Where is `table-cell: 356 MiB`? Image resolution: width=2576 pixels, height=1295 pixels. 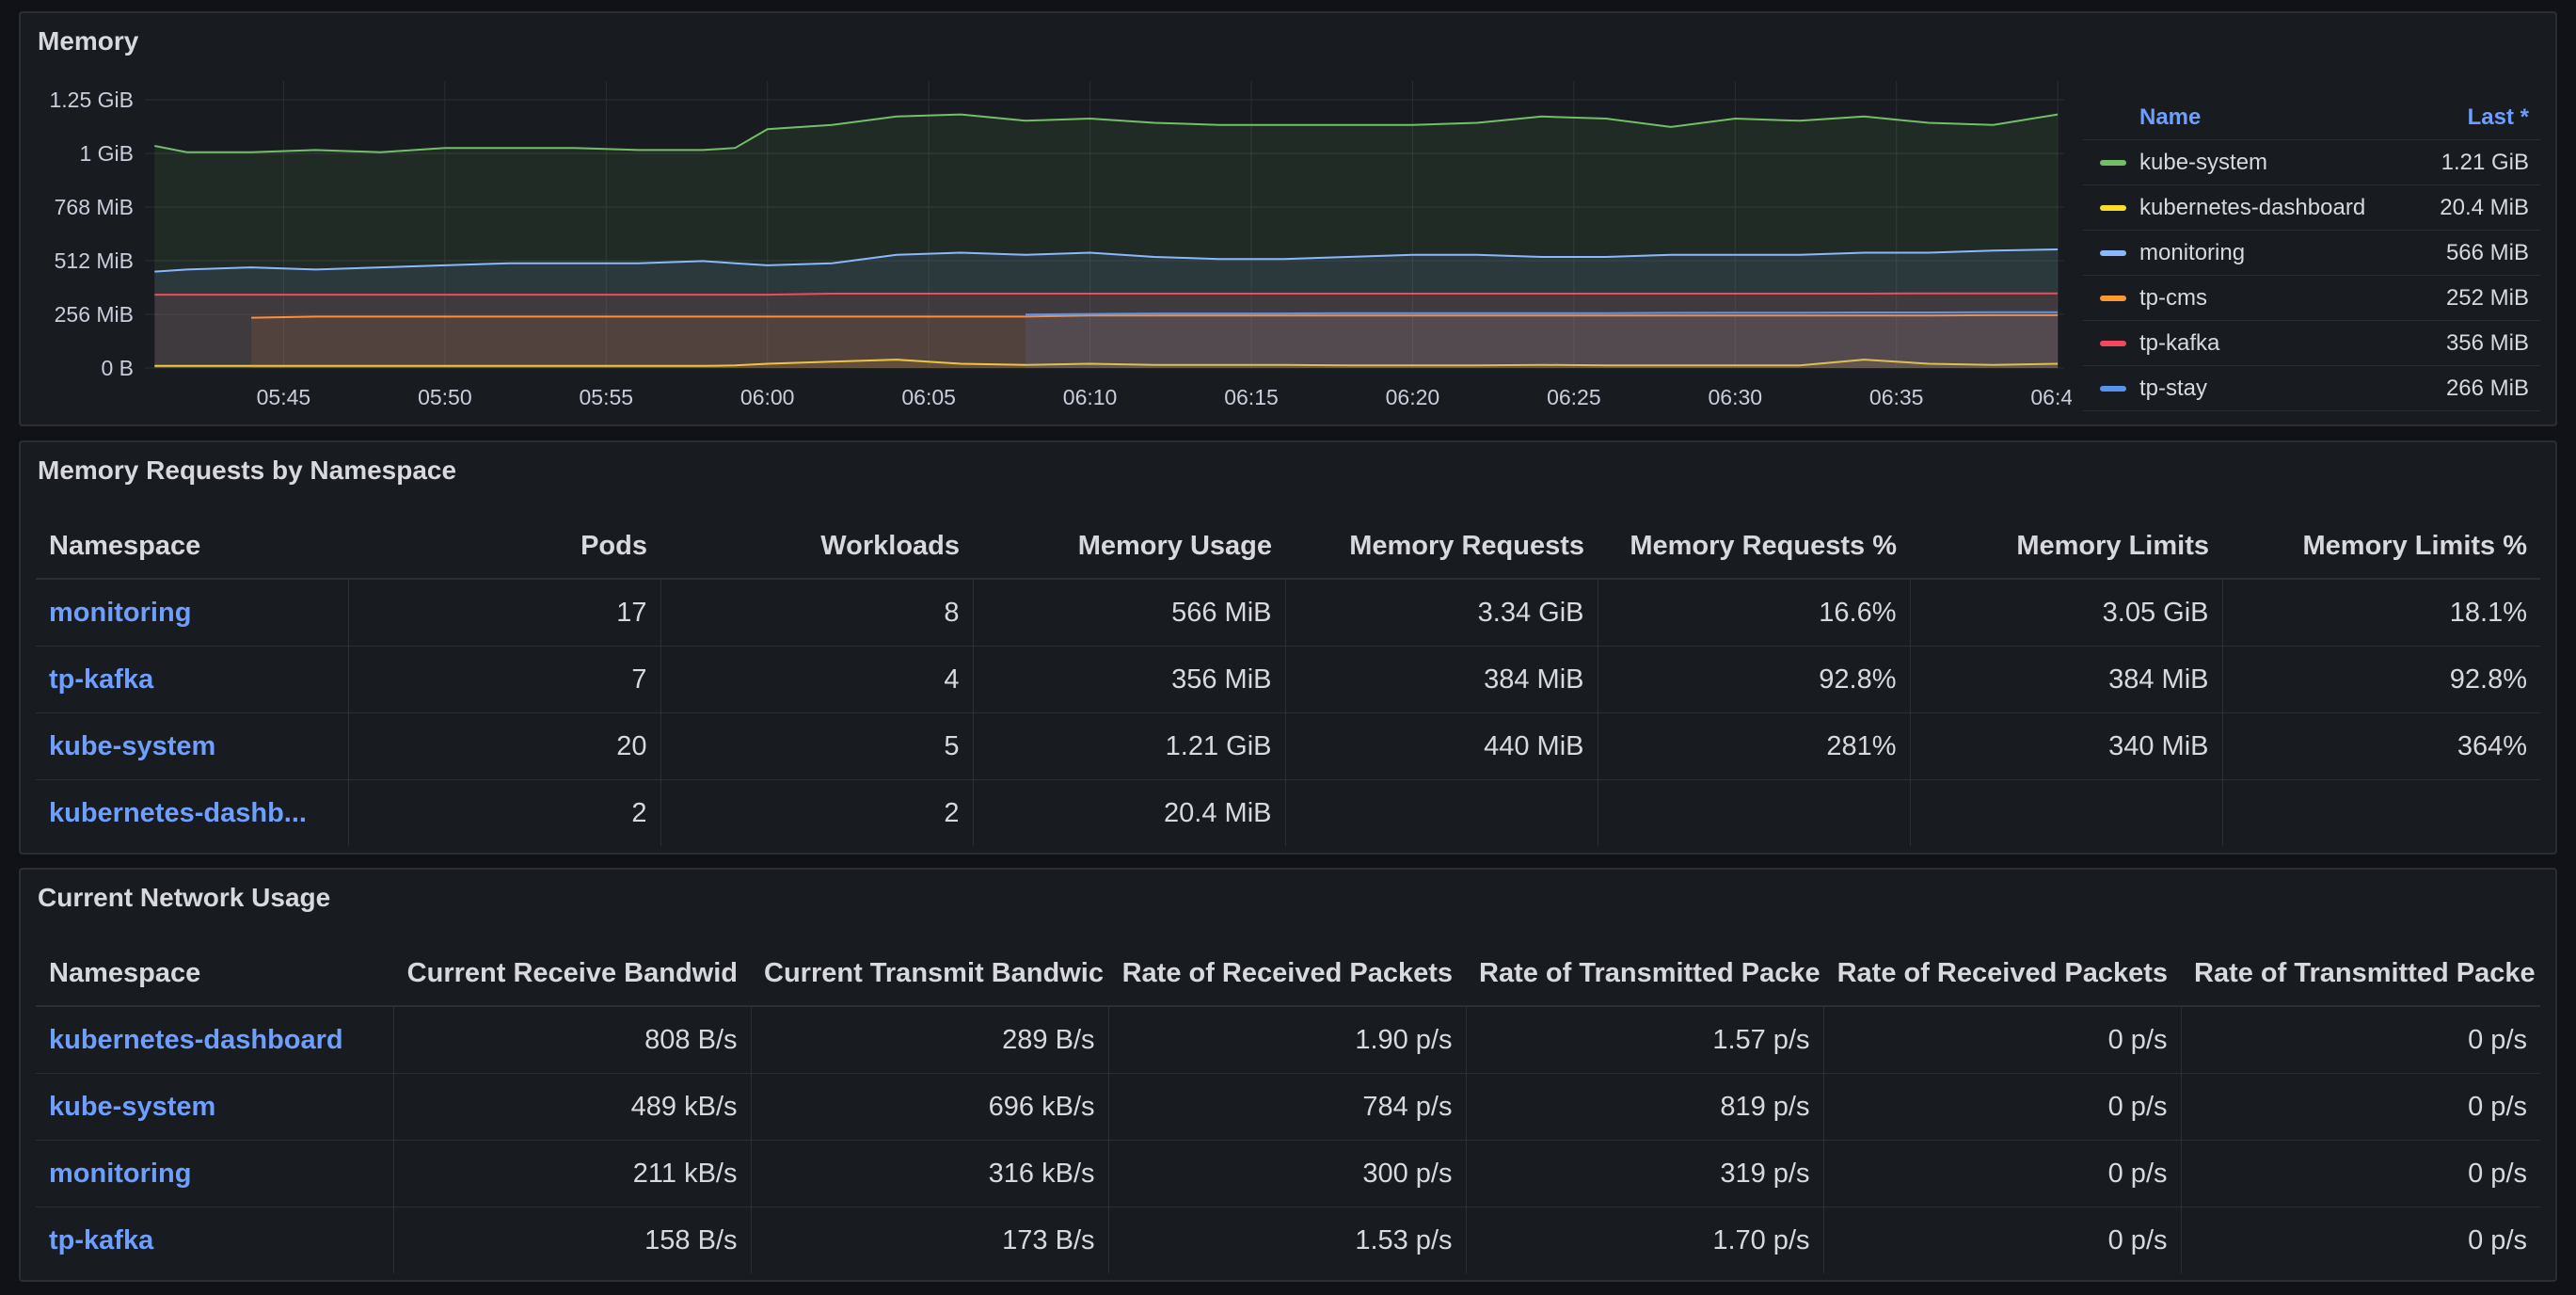 table-cell: 356 MiB is located at coordinates (1128, 679).